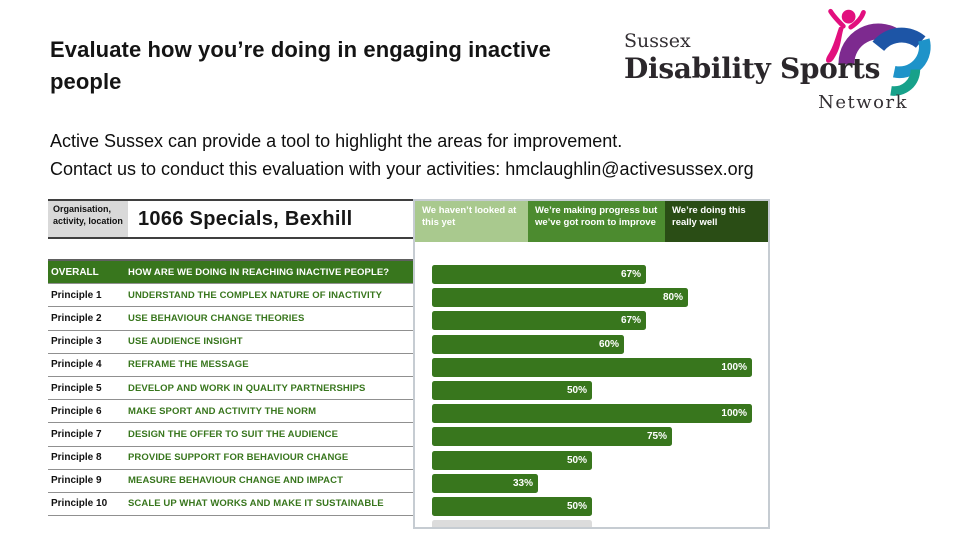  Describe the element at coordinates (222, 411) in the screenshot. I see `row-description: MAKE SPORT AND ACTIVITY THE NORM` at that location.